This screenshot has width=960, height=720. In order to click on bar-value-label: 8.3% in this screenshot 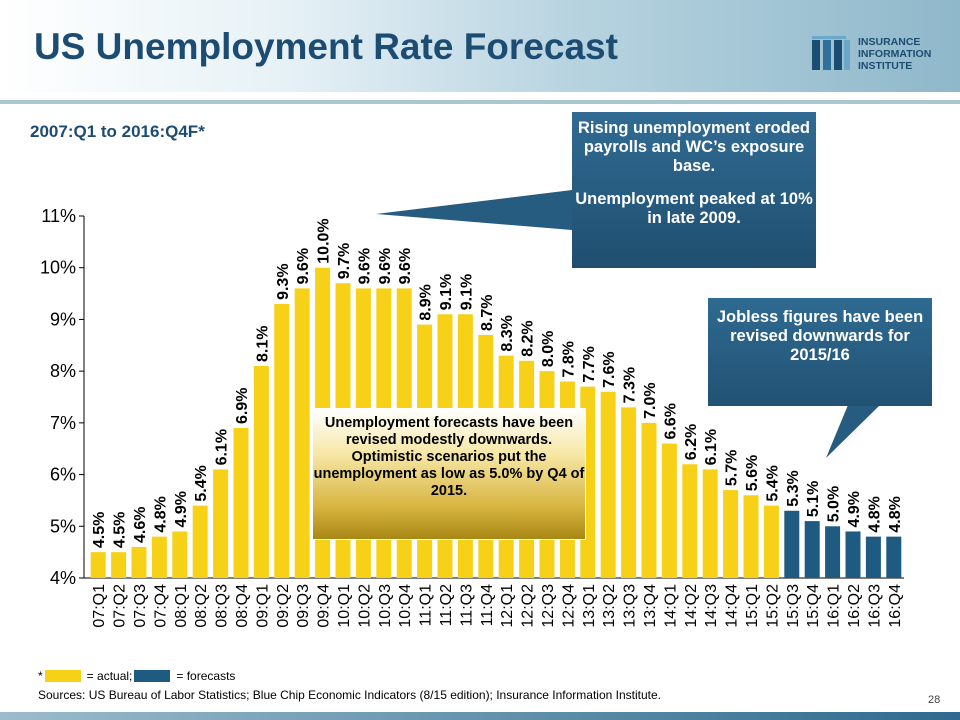, I will do `click(507, 333)`.